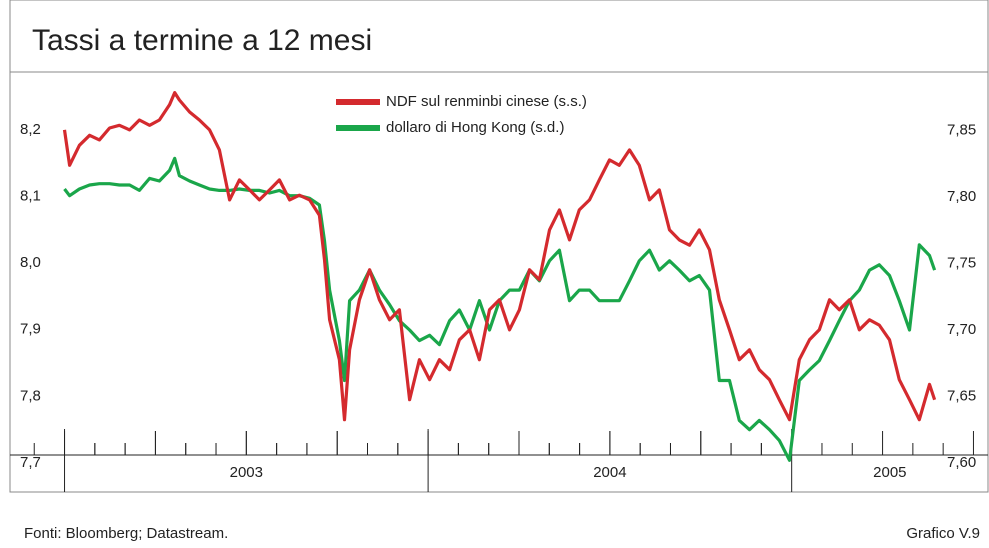 Image resolution: width=989 pixels, height=548 pixels. Describe the element at coordinates (961, 329) in the screenshot. I see `y2-tick-label: 7,70` at that location.